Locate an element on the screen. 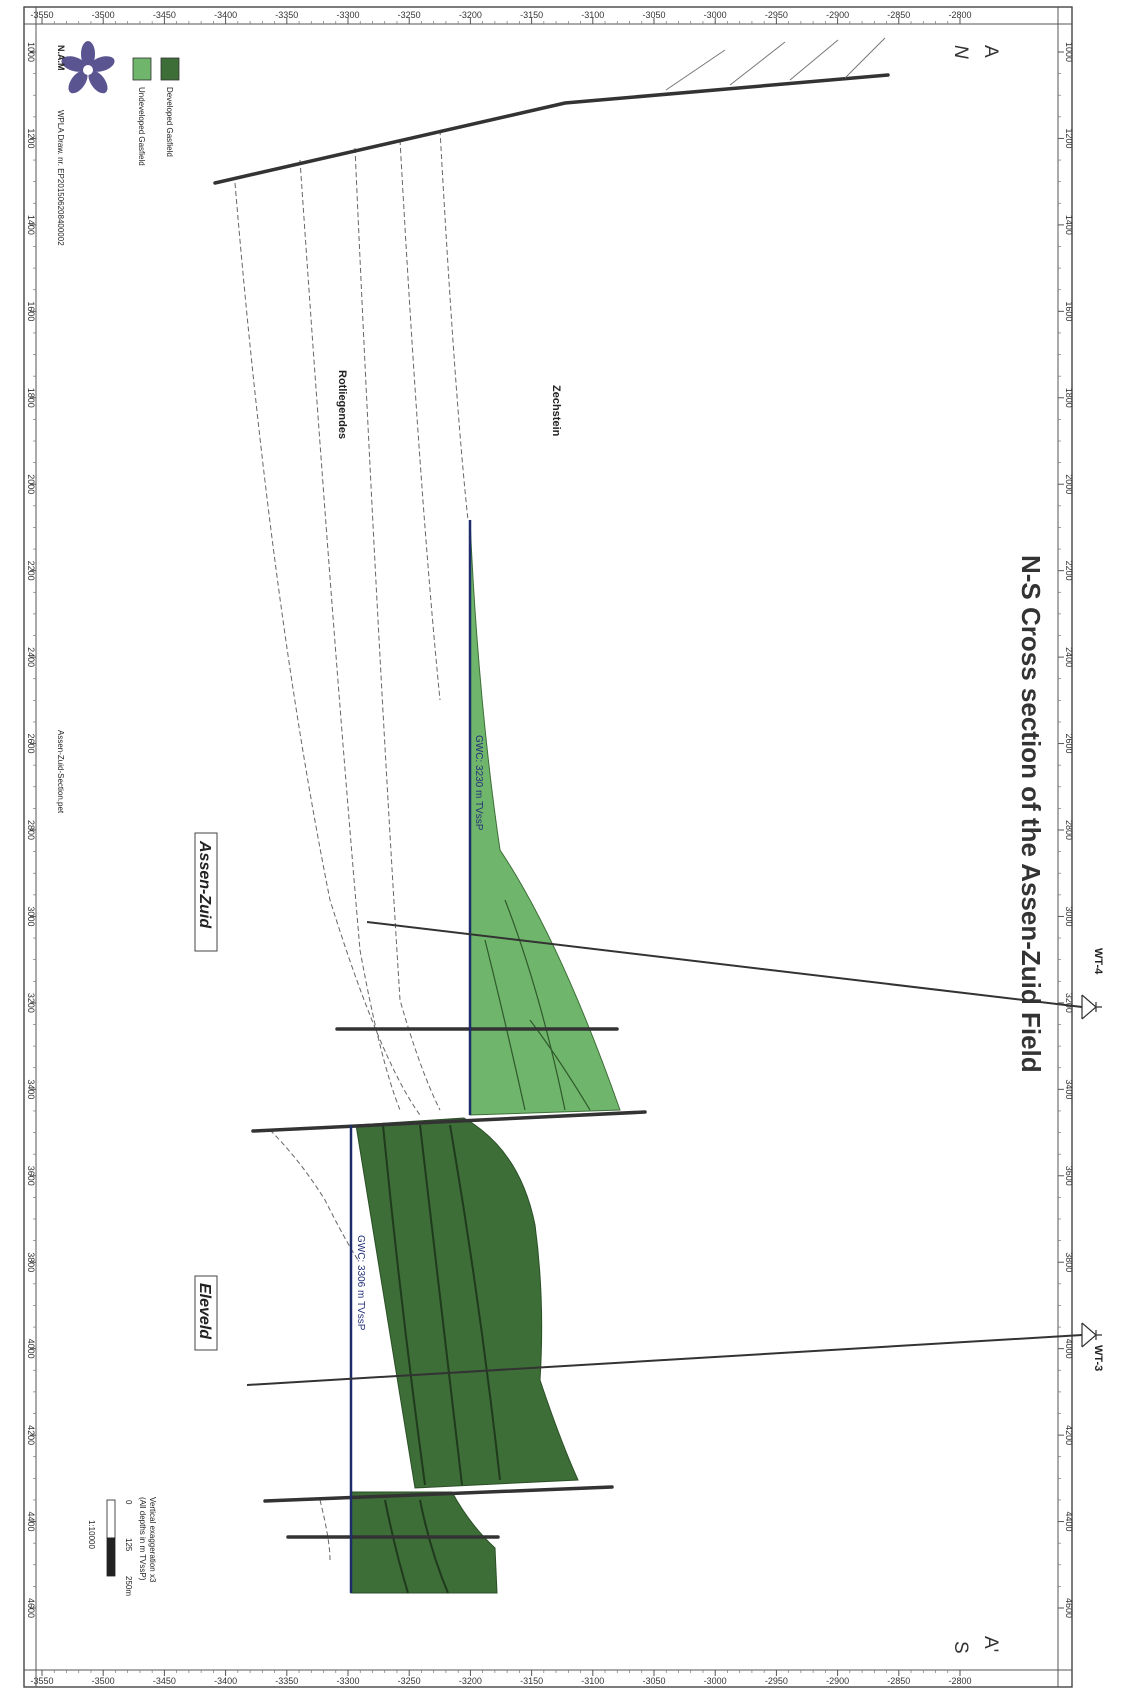 The width and height of the screenshot is (1127, 1702). developed-gas-layer-lines is located at coordinates (441, 1359).